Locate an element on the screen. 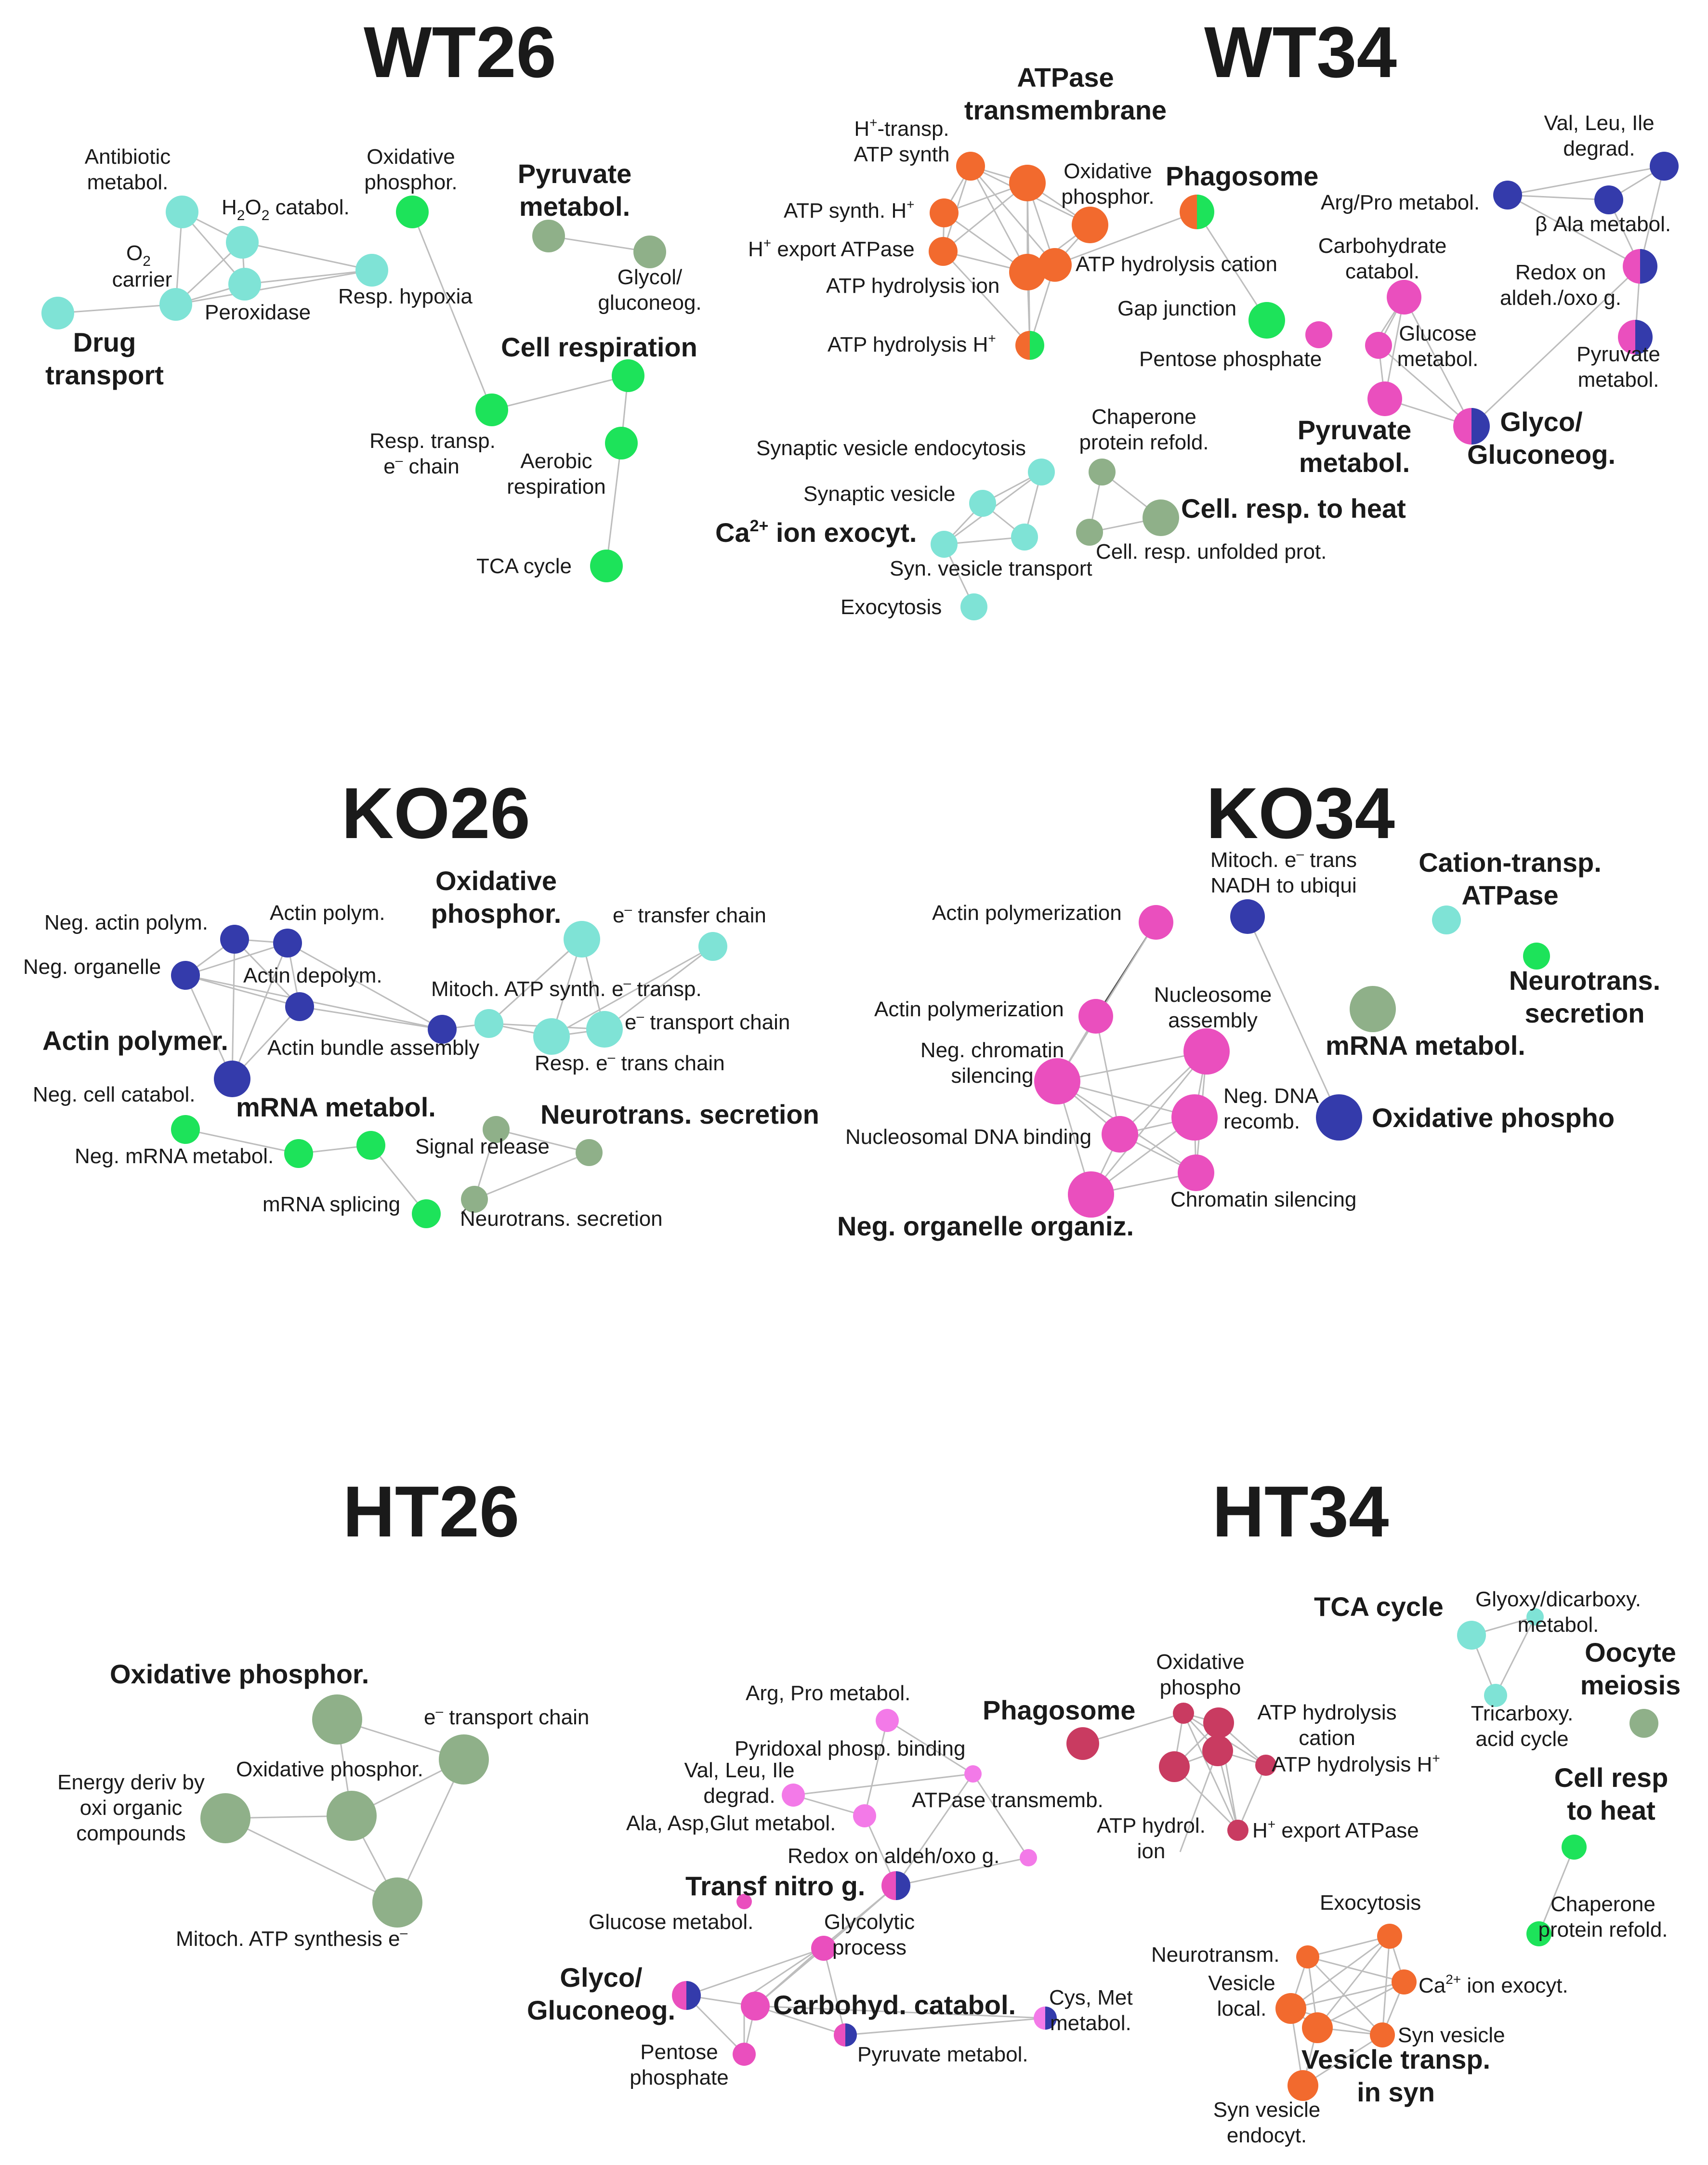 The image size is (1708, 2165). label-neg-actin-polym: Neg. actin polym. is located at coordinates (126, 922).